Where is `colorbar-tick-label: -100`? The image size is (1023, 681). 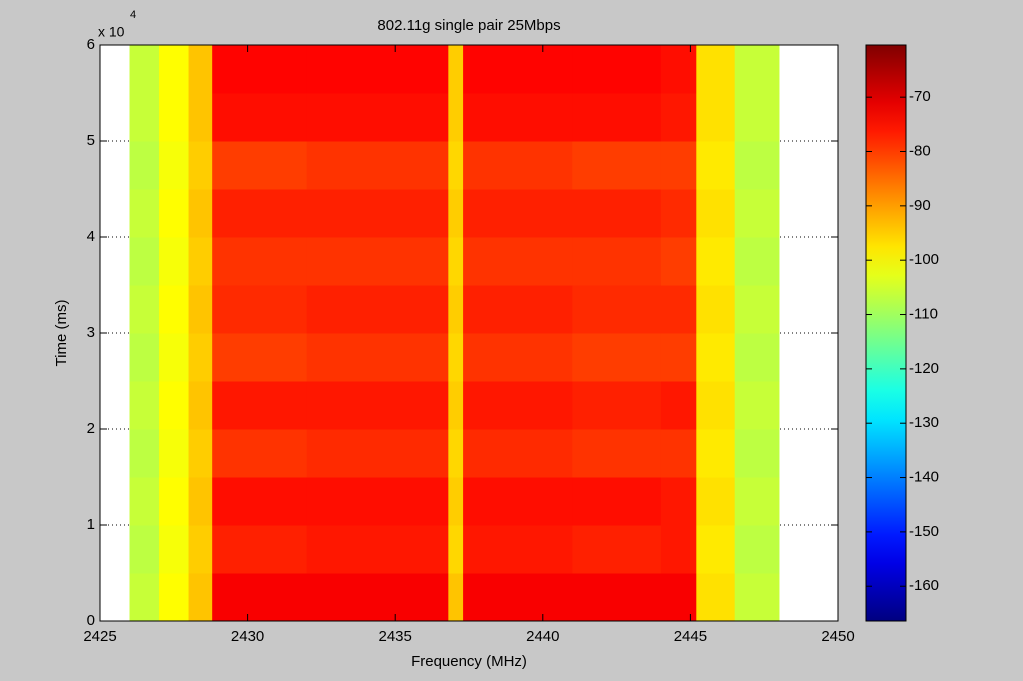 colorbar-tick-label: -100 is located at coordinates (924, 259).